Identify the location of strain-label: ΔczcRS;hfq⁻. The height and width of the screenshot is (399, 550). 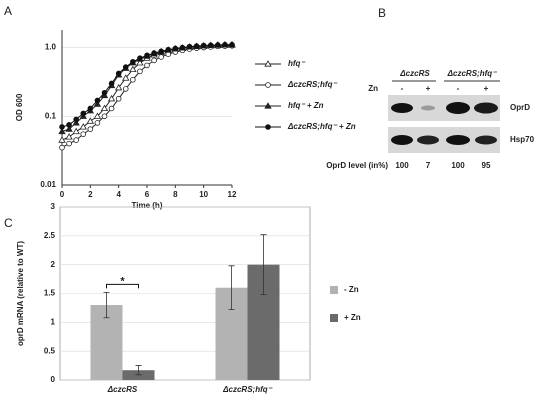
(472, 73).